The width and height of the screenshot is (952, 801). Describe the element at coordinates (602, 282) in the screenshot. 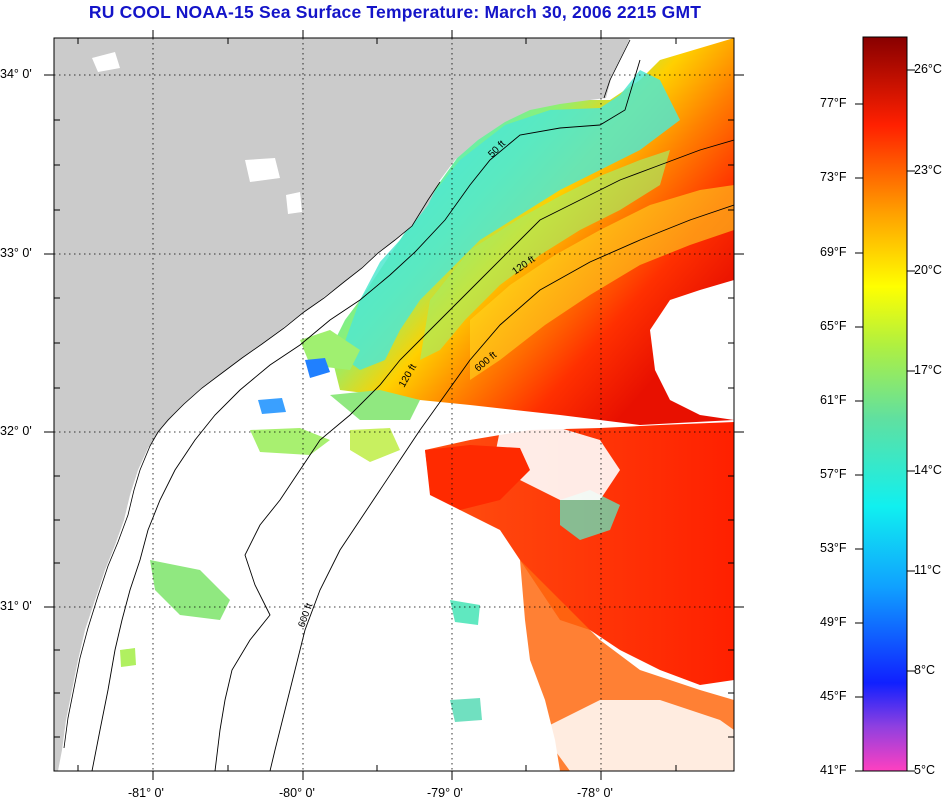

I see `sst-yellow-band` at that location.